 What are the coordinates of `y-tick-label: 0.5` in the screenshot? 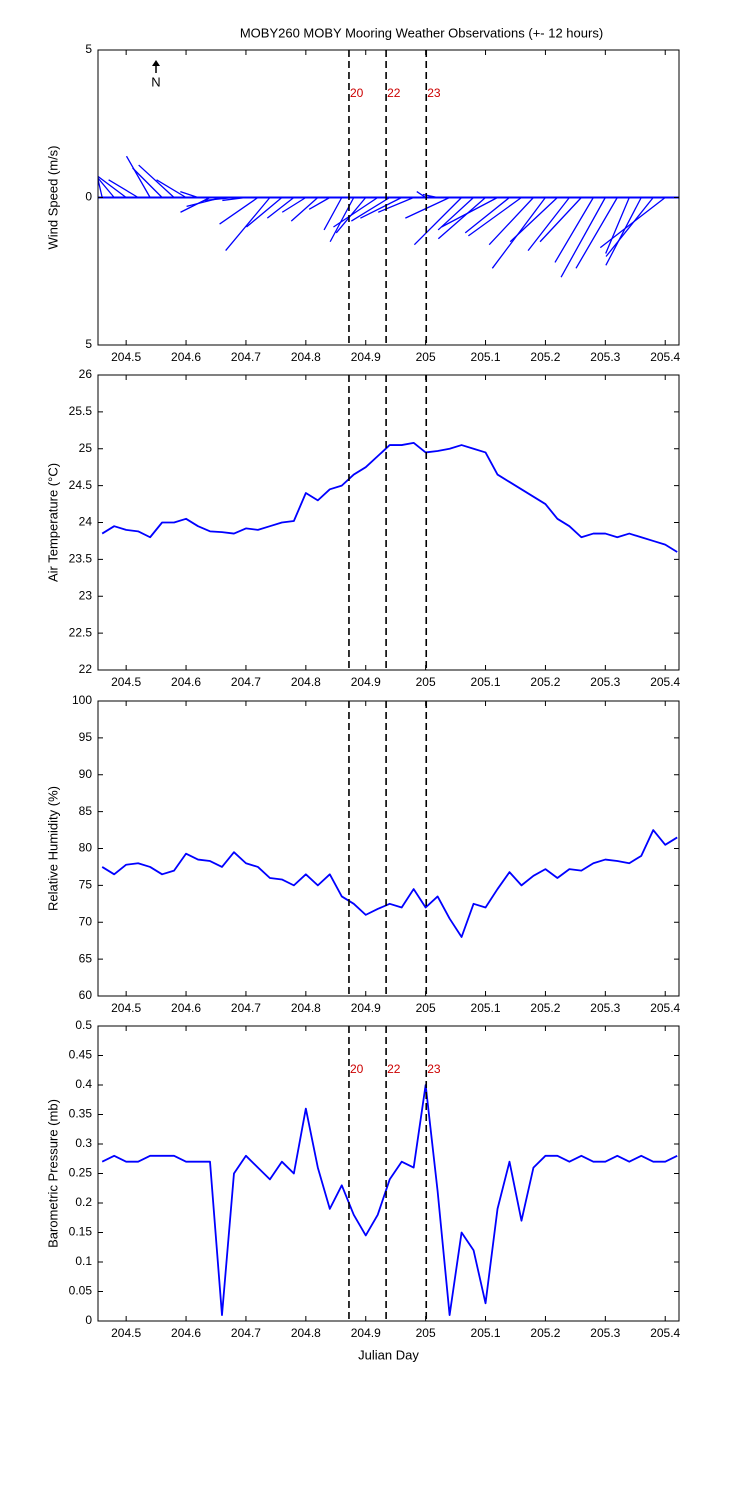 It's located at (83, 1025).